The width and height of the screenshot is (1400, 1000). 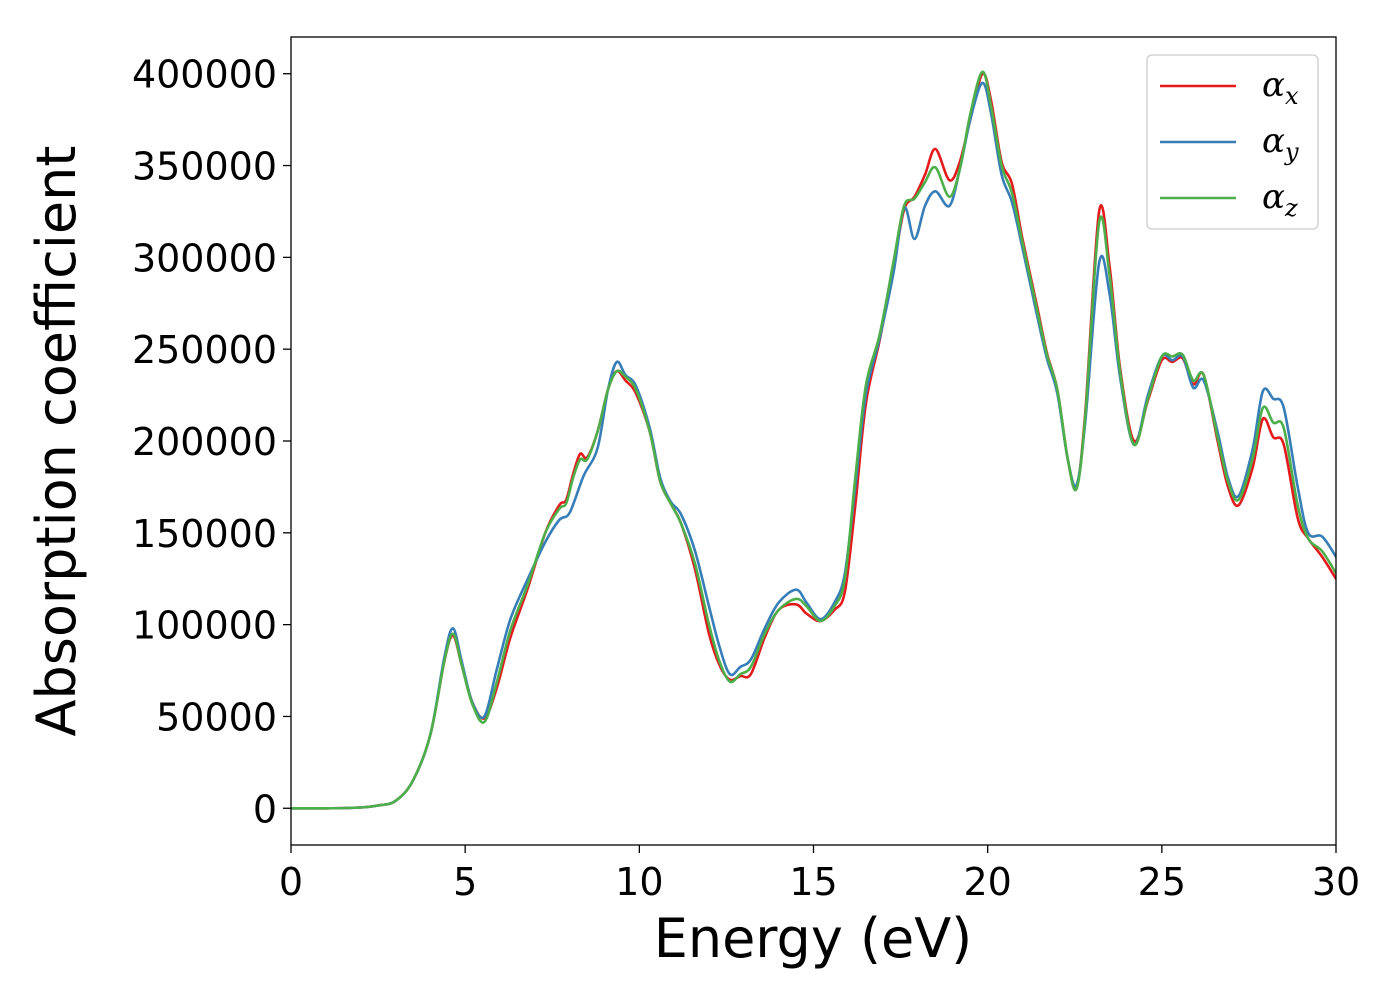 I want to click on x-tick-label: 30, so click(x=1336, y=882).